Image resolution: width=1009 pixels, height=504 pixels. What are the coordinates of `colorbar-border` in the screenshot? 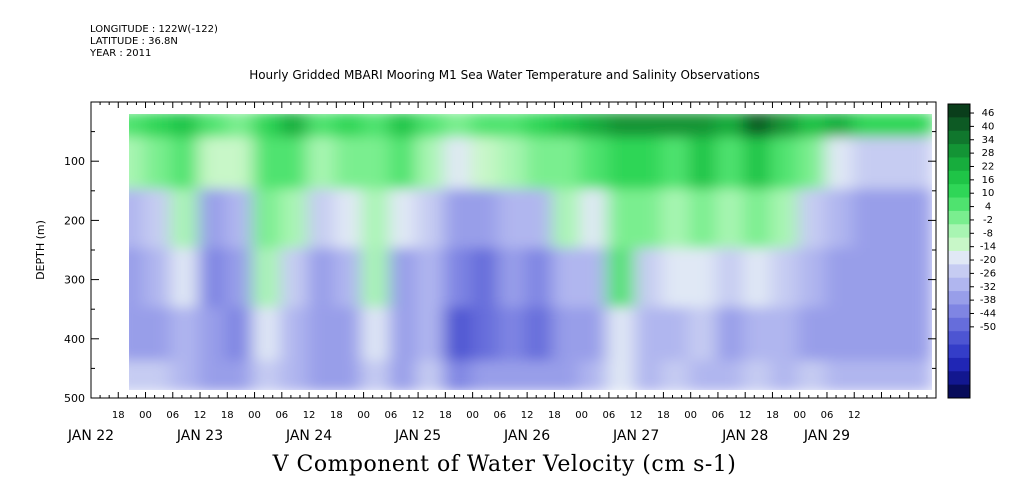 It's located at (959, 251).